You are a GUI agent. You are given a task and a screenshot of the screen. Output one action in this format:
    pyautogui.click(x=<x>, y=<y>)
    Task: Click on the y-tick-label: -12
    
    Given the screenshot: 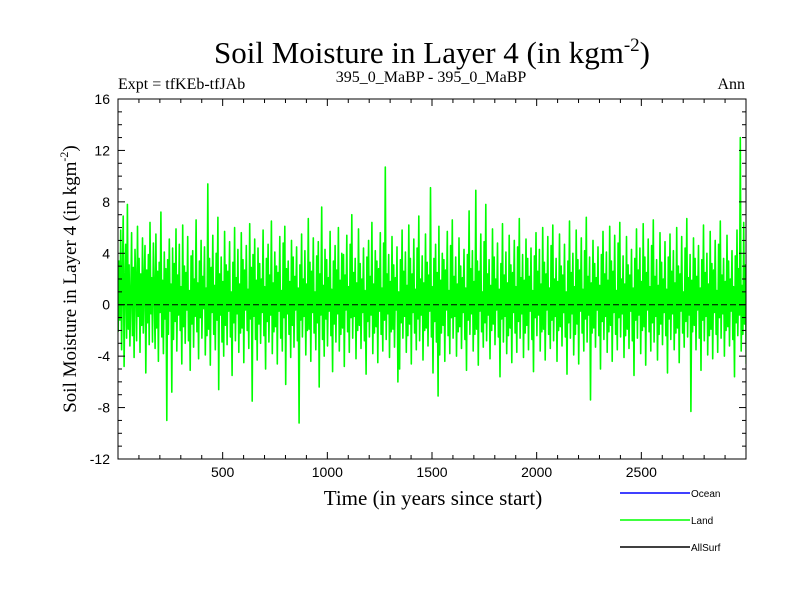 What is the action you would take?
    pyautogui.click(x=100, y=459)
    